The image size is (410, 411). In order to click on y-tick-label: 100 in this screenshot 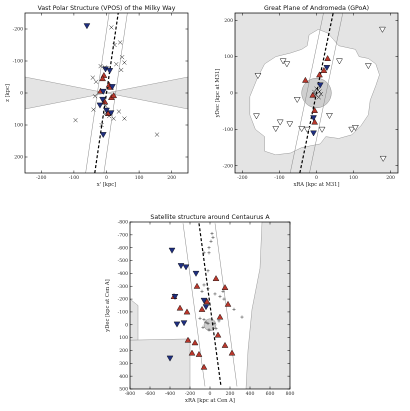, I will do `click(228, 57)`.